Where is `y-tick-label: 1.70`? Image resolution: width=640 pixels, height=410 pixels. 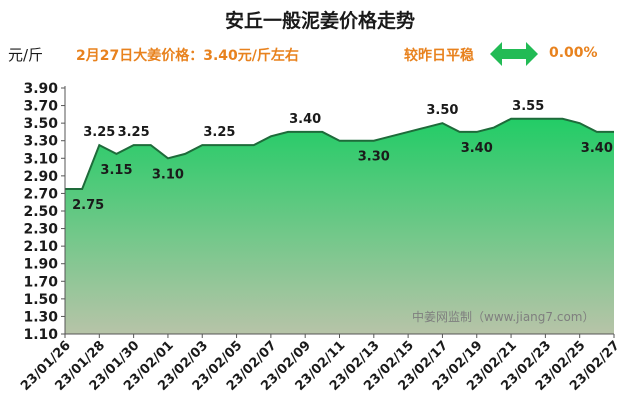
y-tick-label: 1.70 is located at coordinates (40, 282).